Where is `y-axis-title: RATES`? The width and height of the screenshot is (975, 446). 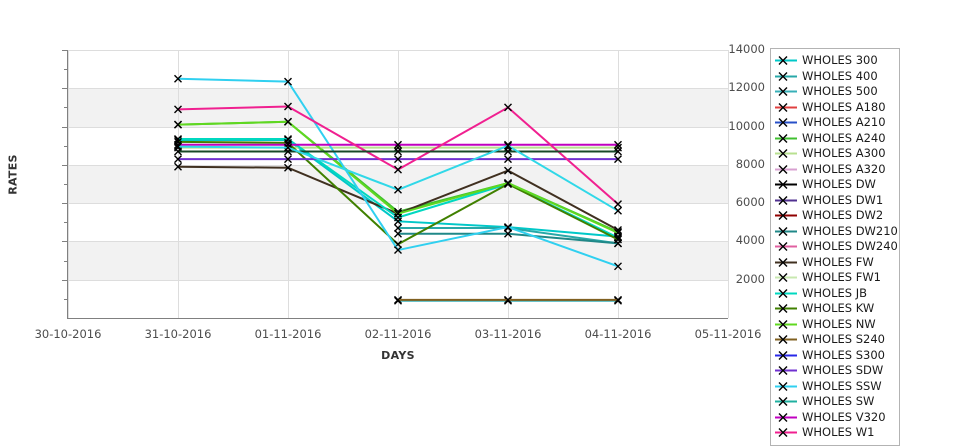 y-axis-title: RATES is located at coordinates (13, 174).